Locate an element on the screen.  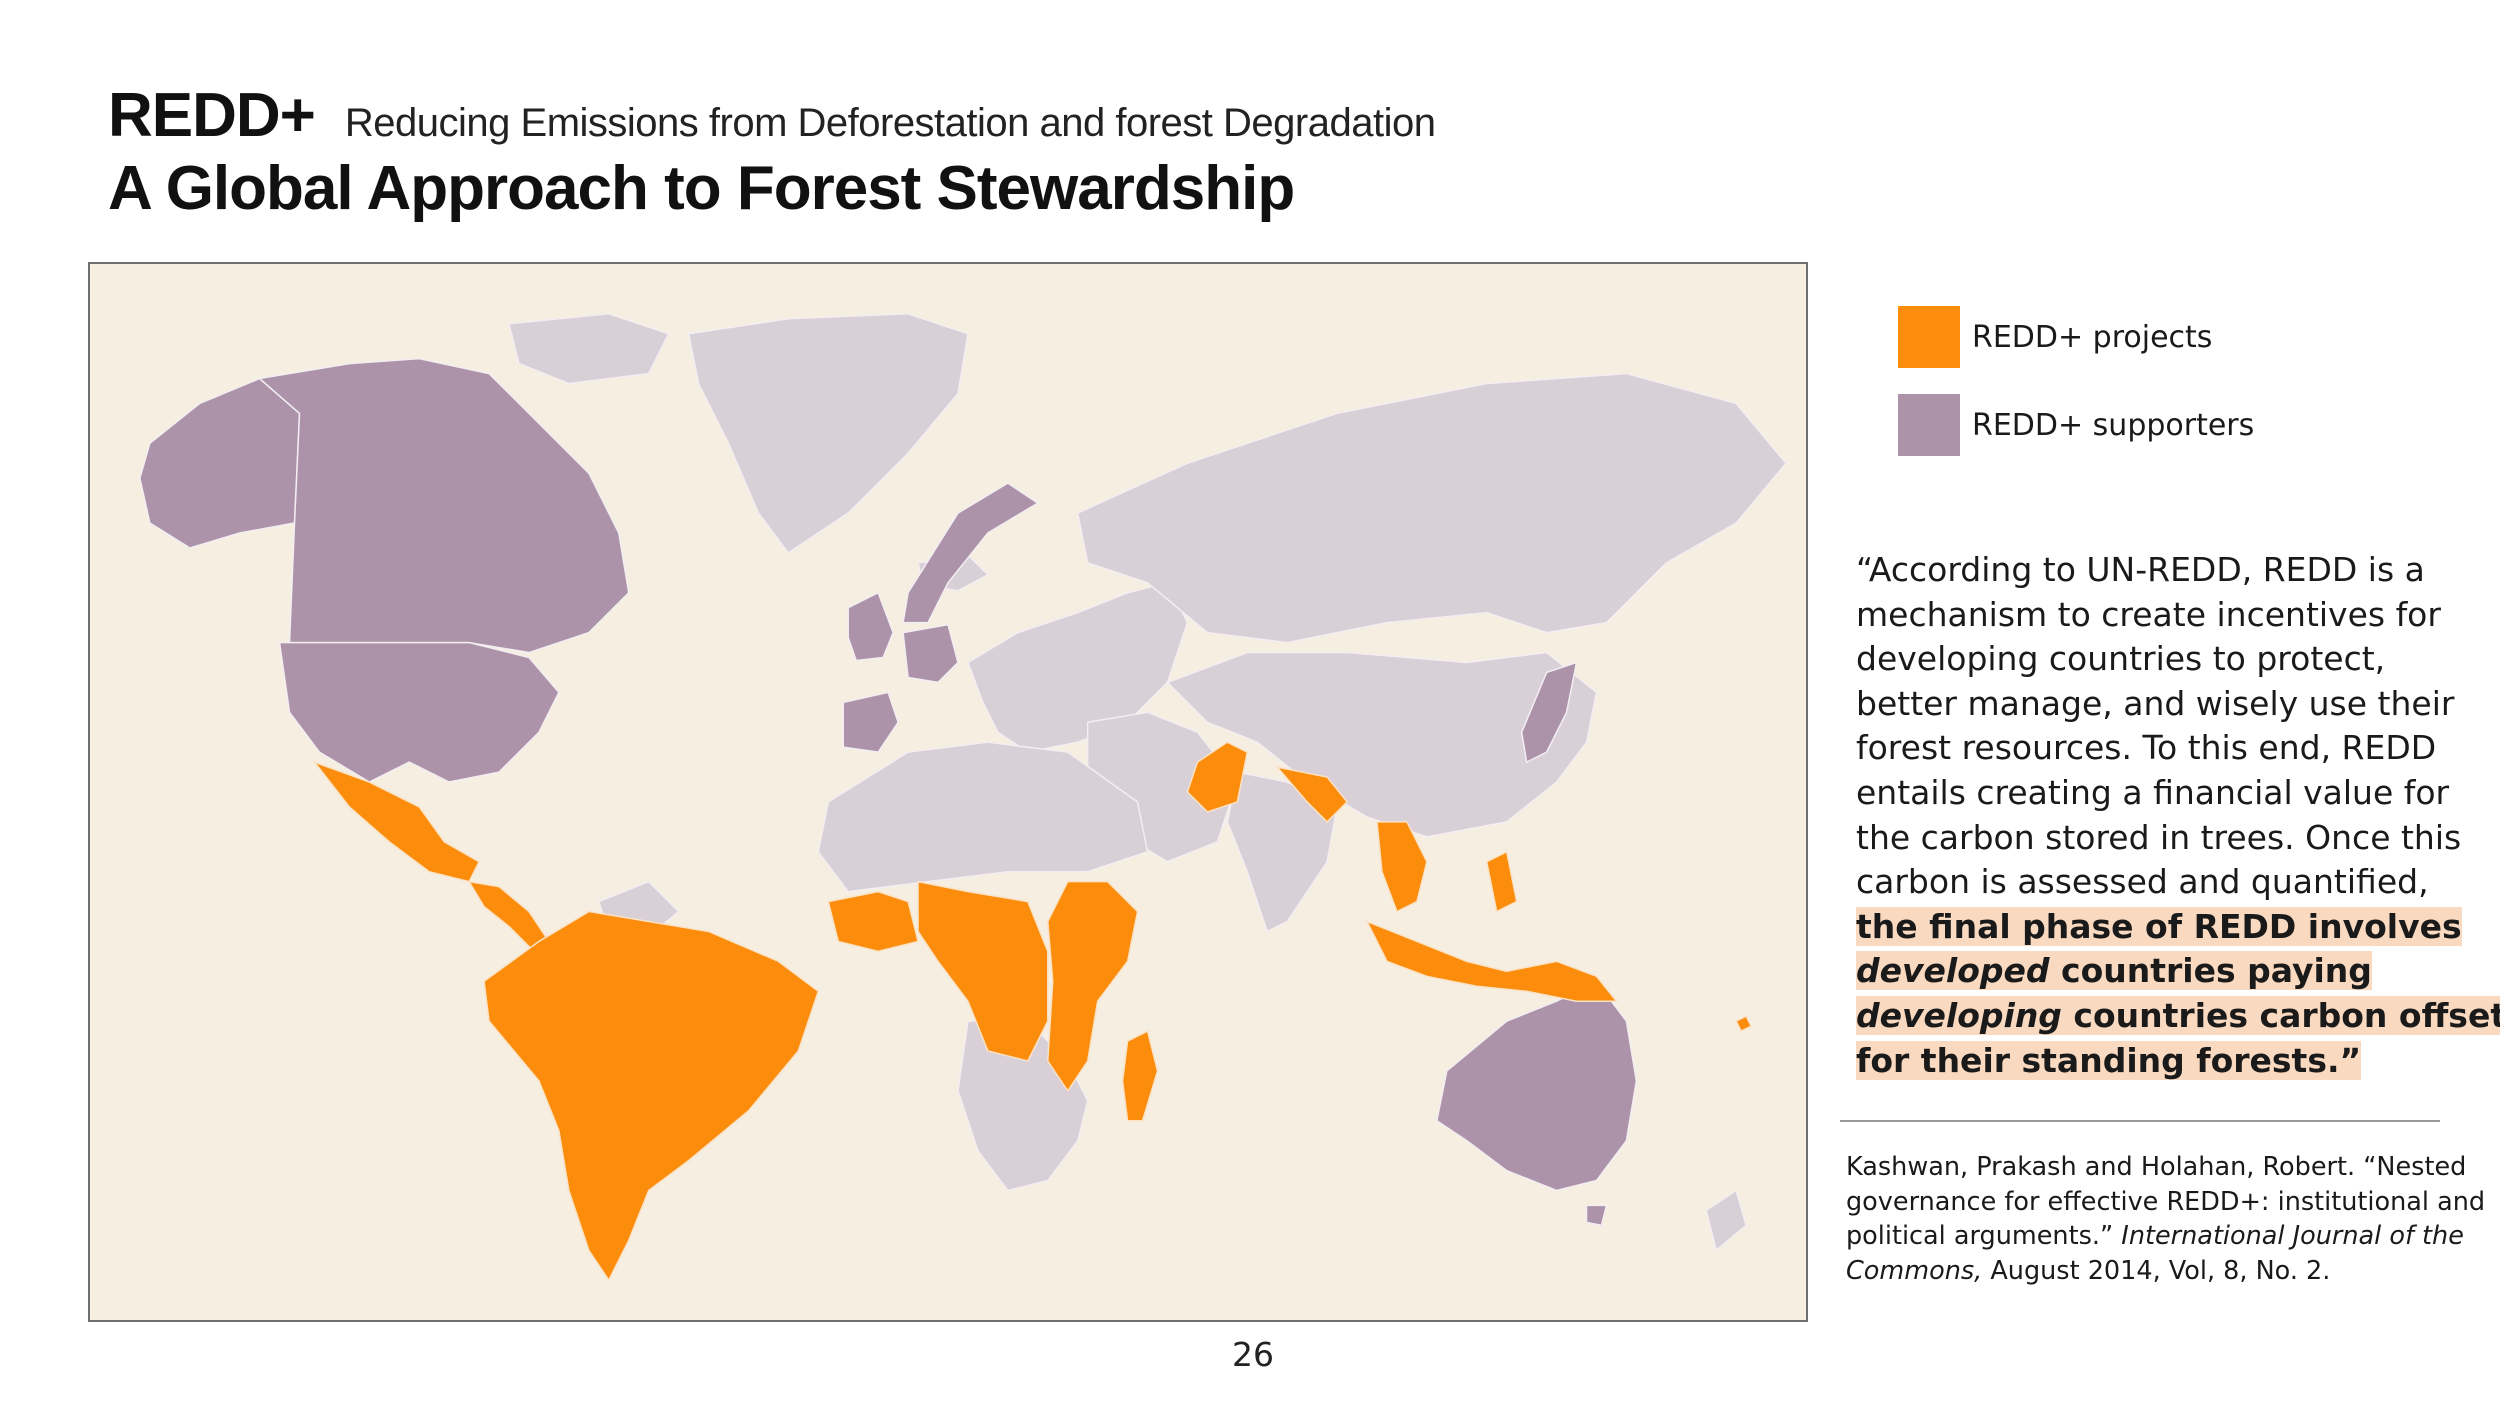
legend: REDD+ projects REDD+ supporters is located at coordinates (2076, 394).